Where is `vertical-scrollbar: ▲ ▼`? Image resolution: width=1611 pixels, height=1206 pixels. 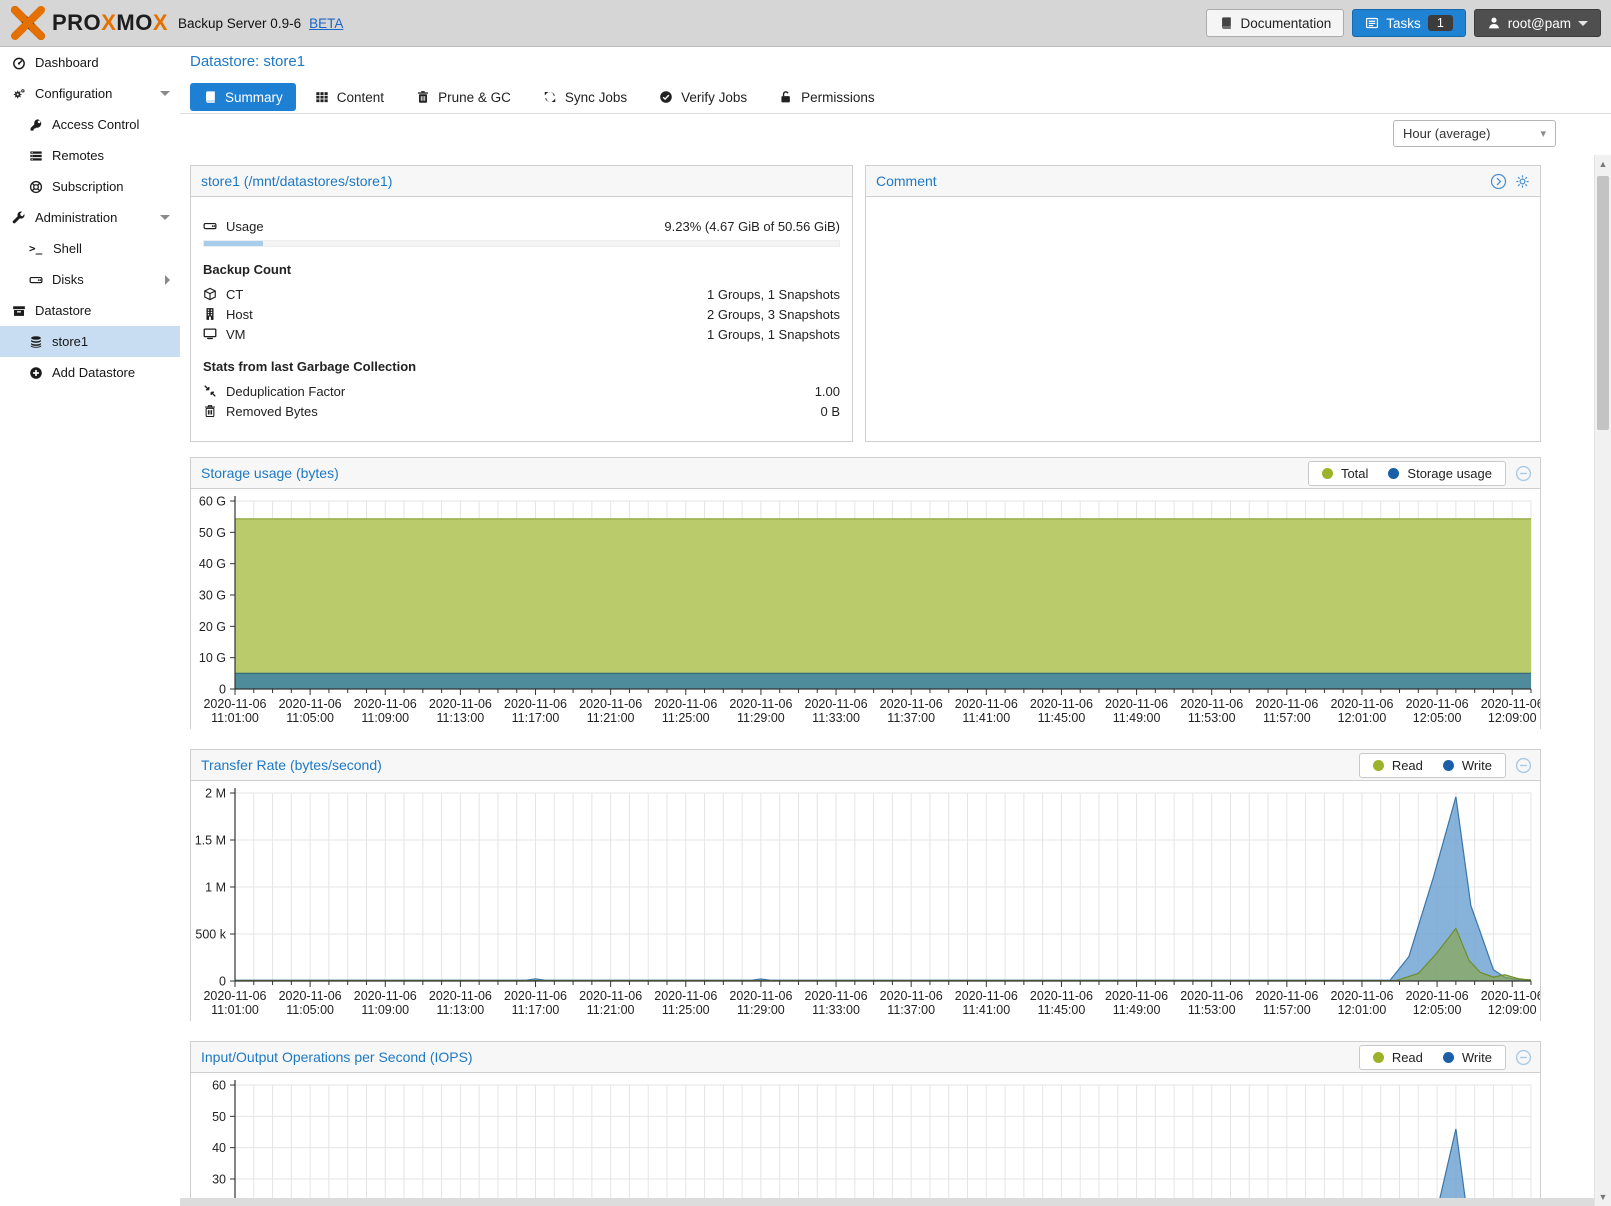
vertical-scrollbar: ▲ ▼ is located at coordinates (1602, 680).